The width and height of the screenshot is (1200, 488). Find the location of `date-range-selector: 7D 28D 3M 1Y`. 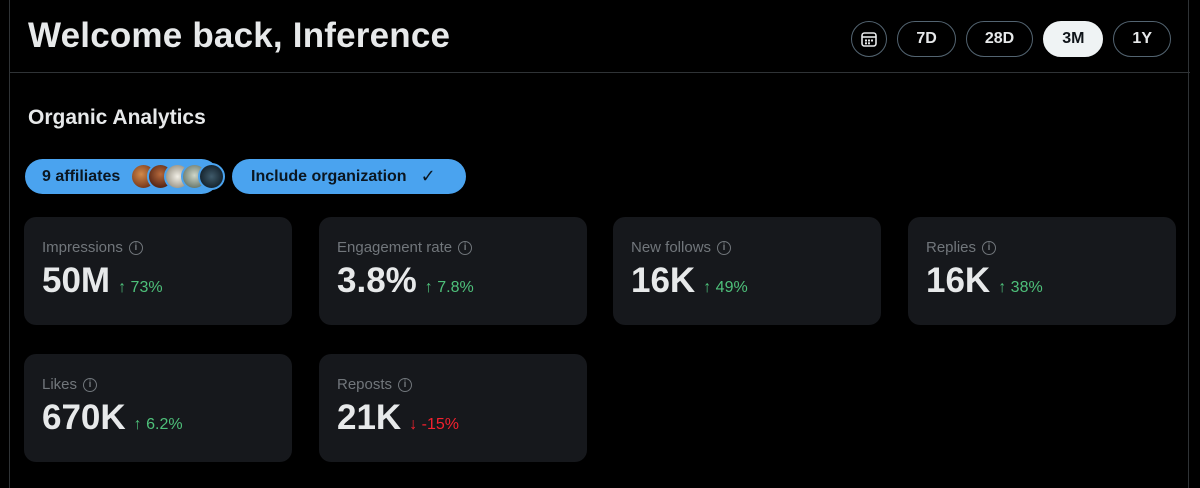

date-range-selector: 7D 28D 3M 1Y is located at coordinates (1011, 39).